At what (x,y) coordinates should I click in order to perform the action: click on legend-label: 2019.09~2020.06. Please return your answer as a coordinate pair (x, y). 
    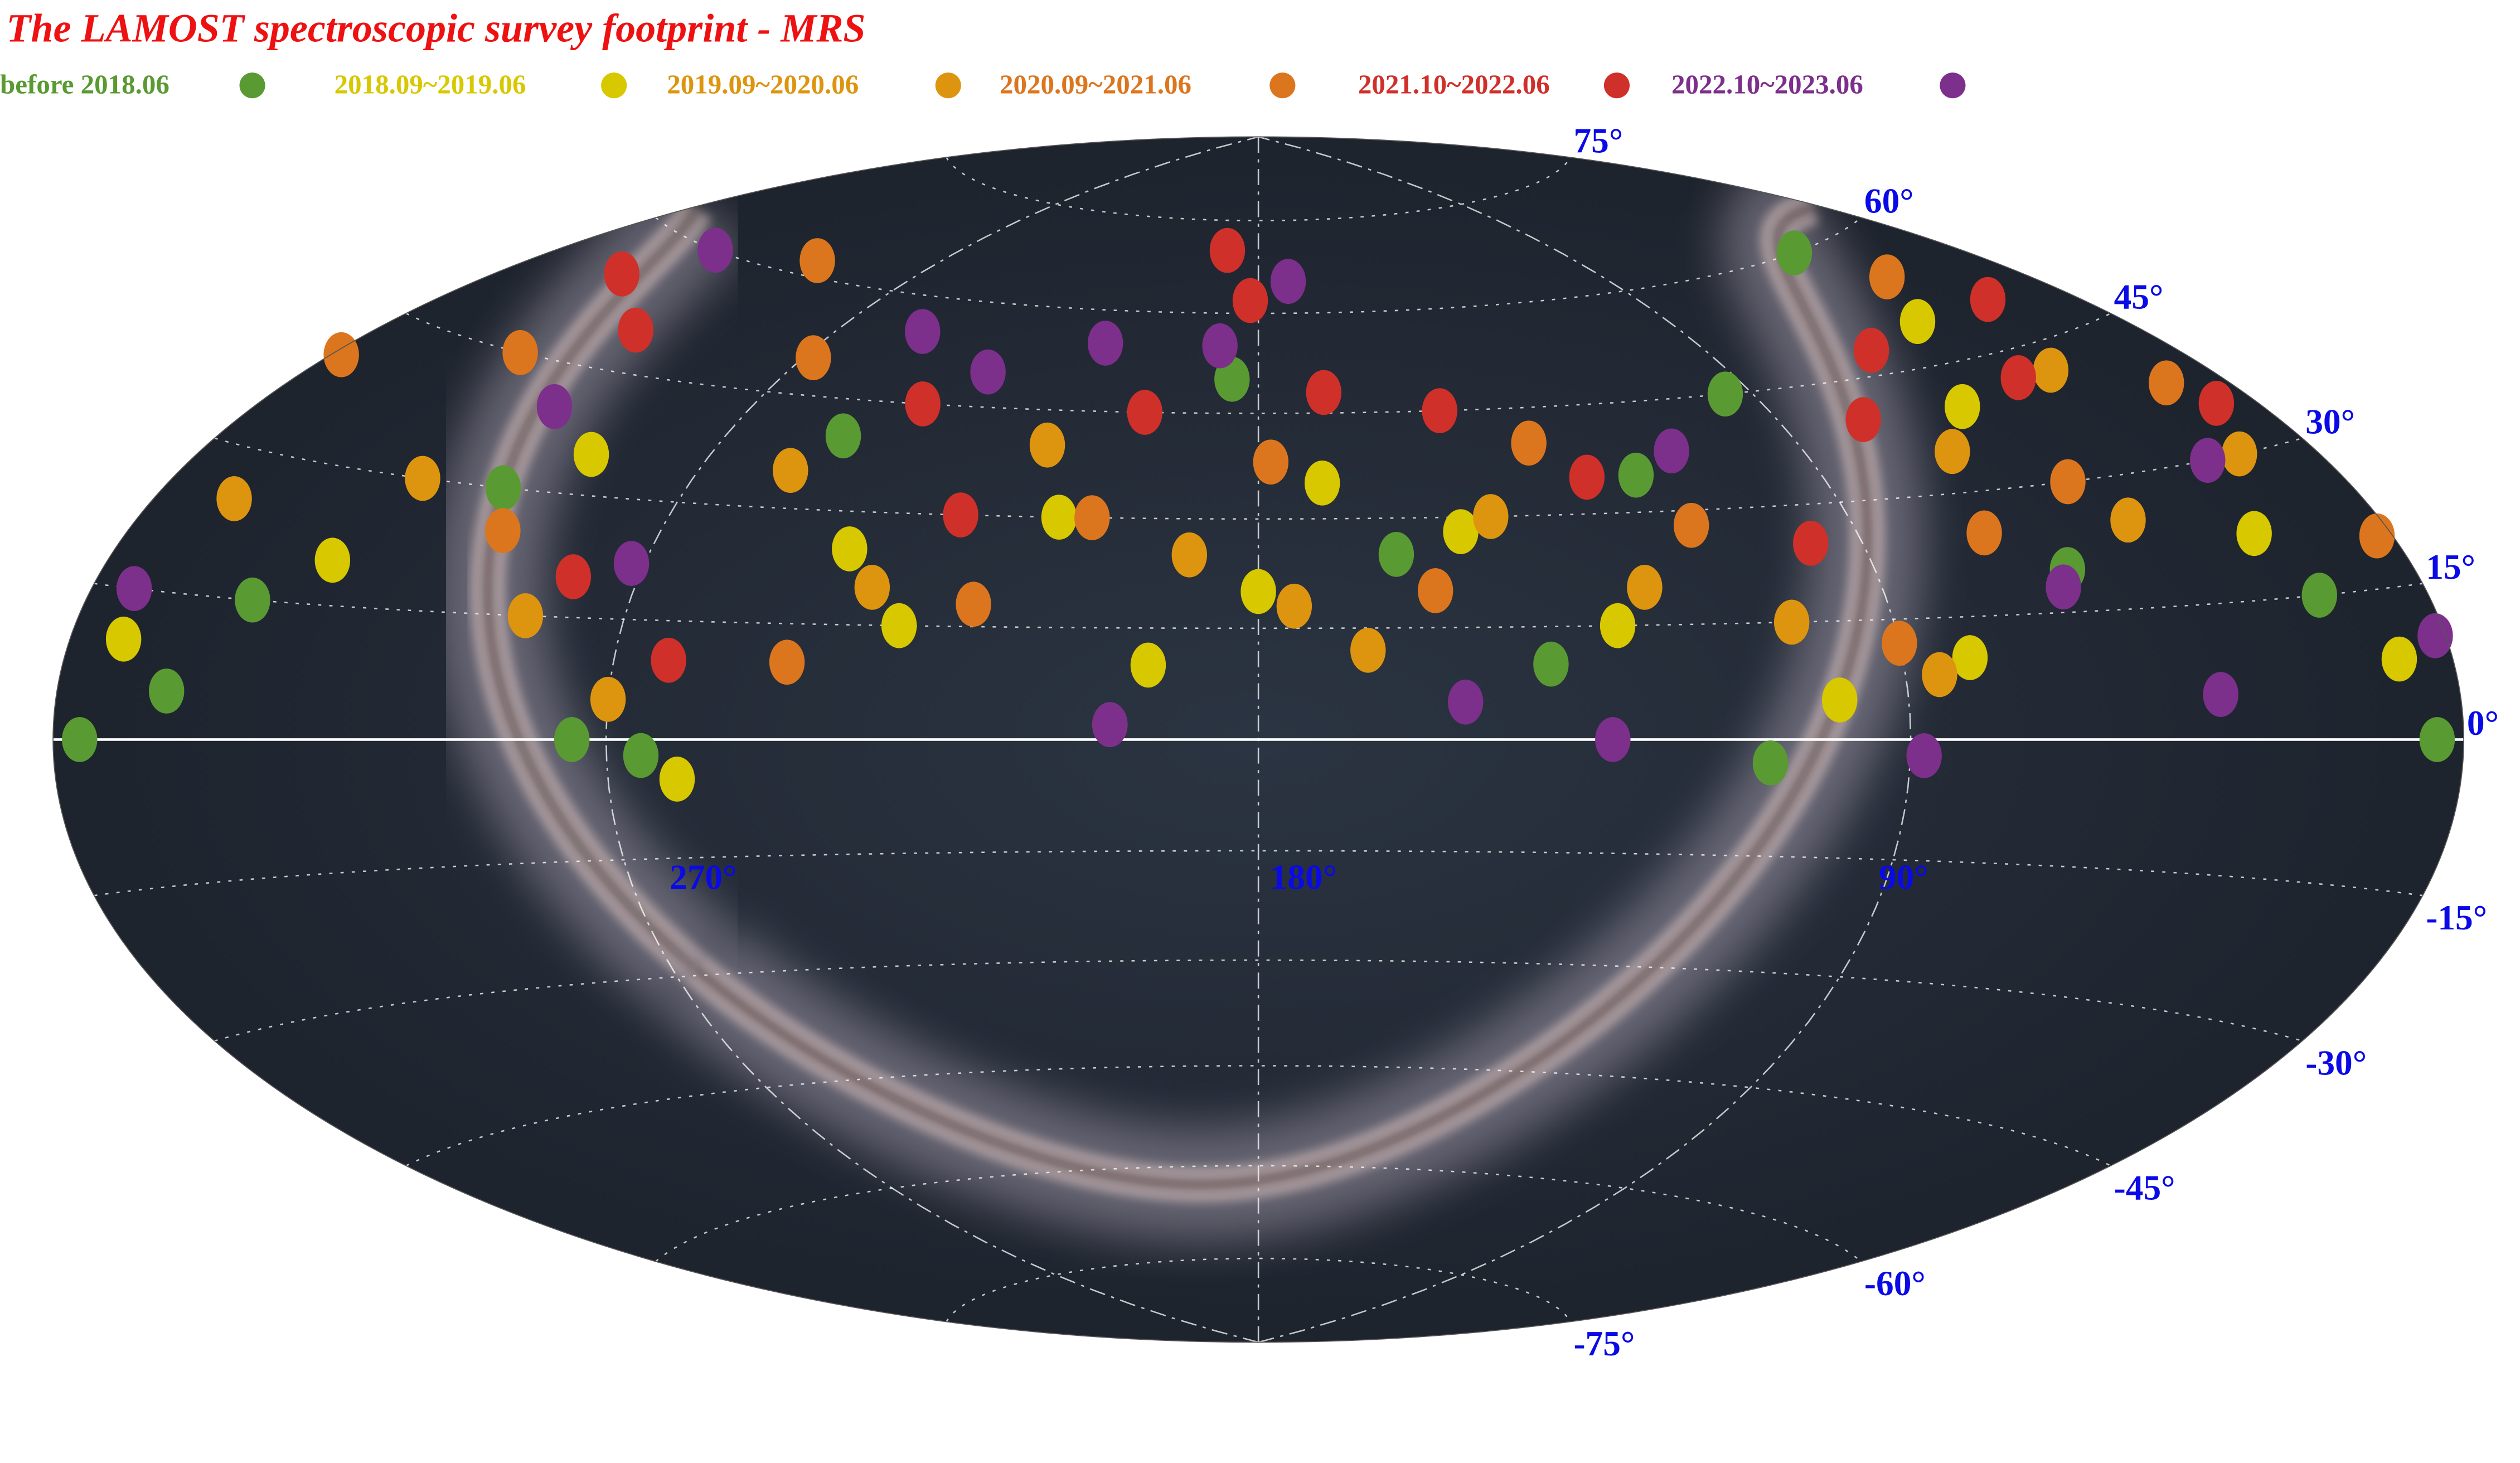
    Looking at the image, I should click on (763, 84).